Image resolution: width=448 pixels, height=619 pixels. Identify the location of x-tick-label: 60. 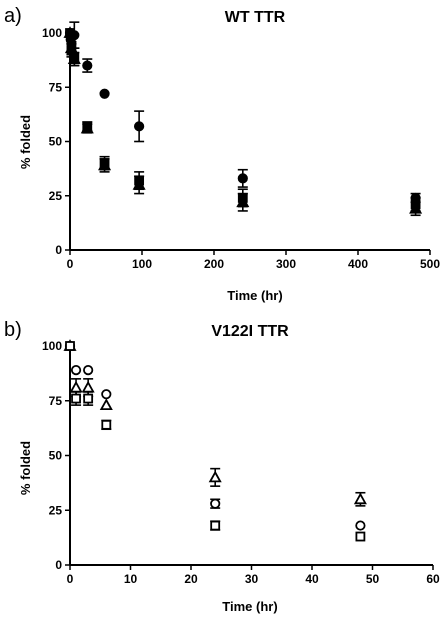
(433, 579).